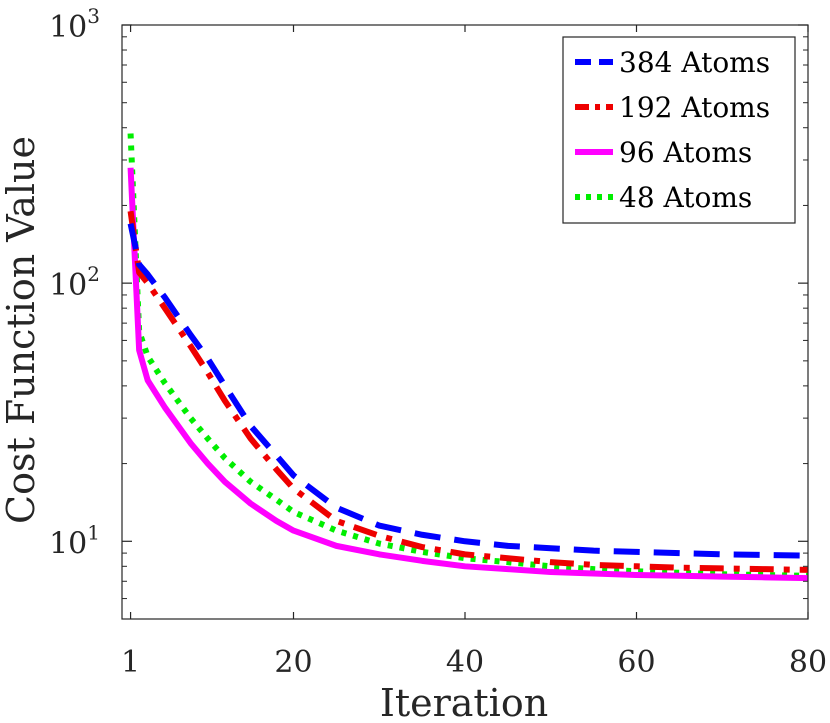 The height and width of the screenshot is (723, 830). What do you see at coordinates (685, 152) in the screenshot?
I see `legend-label: 96 Atoms` at bounding box center [685, 152].